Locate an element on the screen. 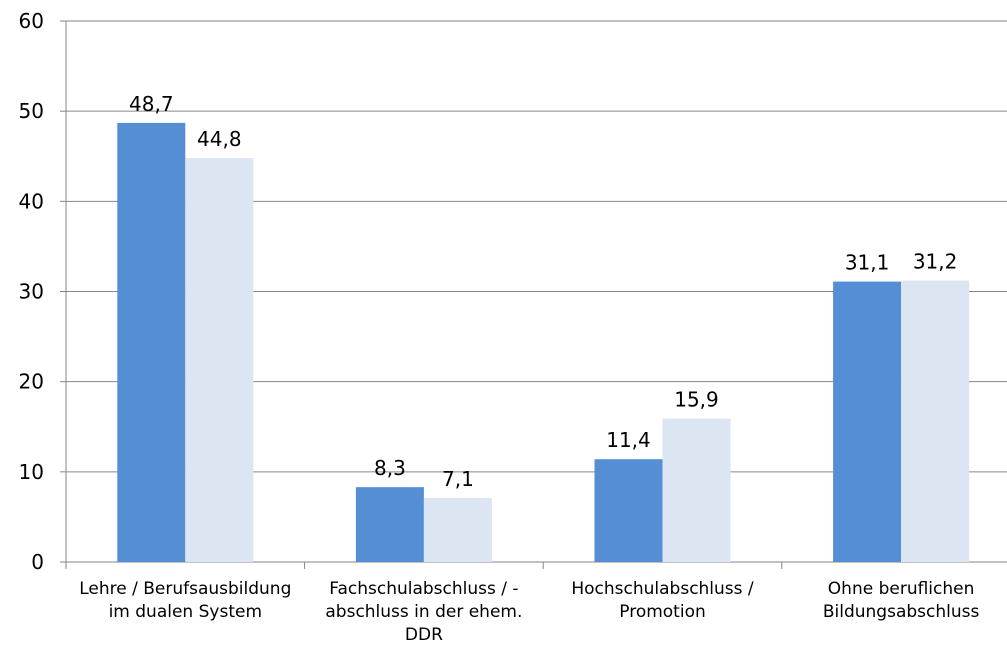 This screenshot has width=1007, height=659. value-label: 31,1 is located at coordinates (867, 263).